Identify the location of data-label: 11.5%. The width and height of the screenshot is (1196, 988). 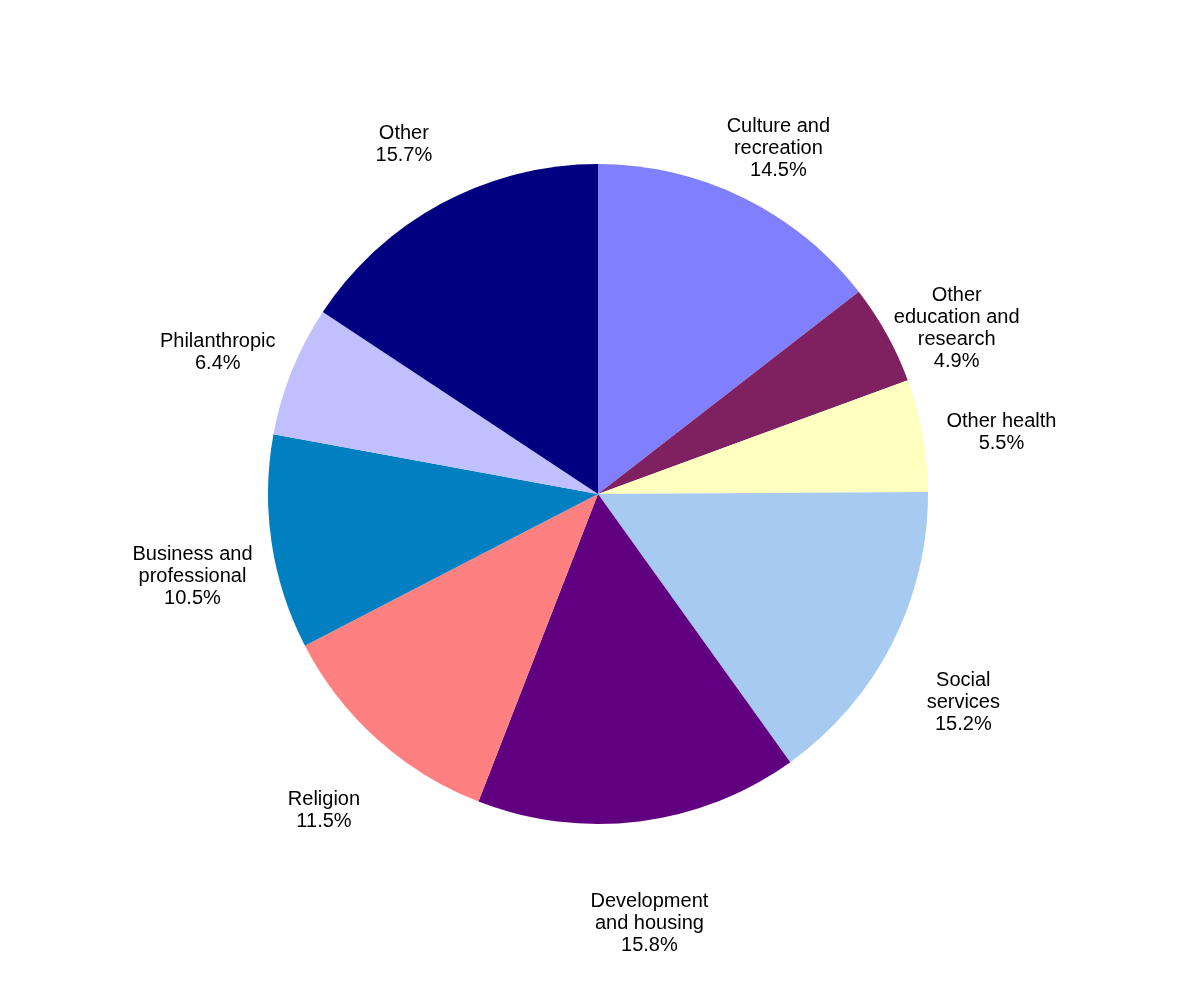
(324, 819).